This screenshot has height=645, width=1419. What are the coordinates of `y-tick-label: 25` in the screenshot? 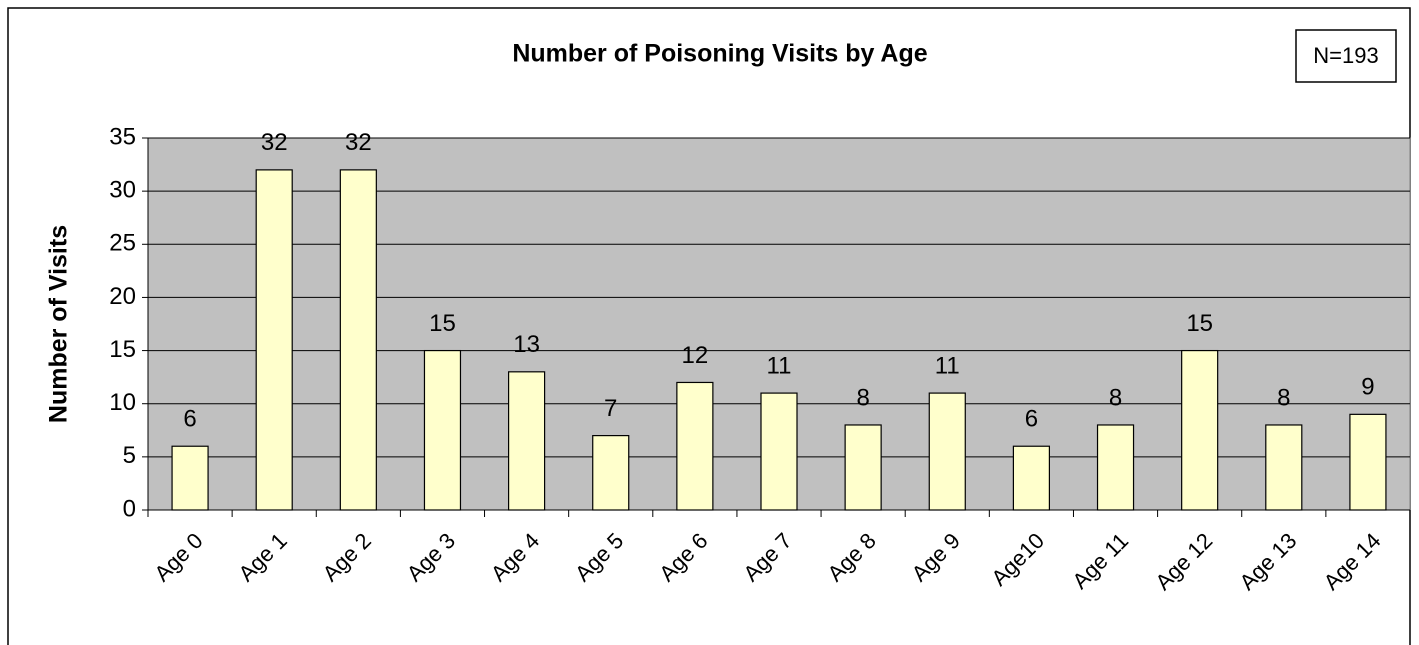 It's located at (122, 243).